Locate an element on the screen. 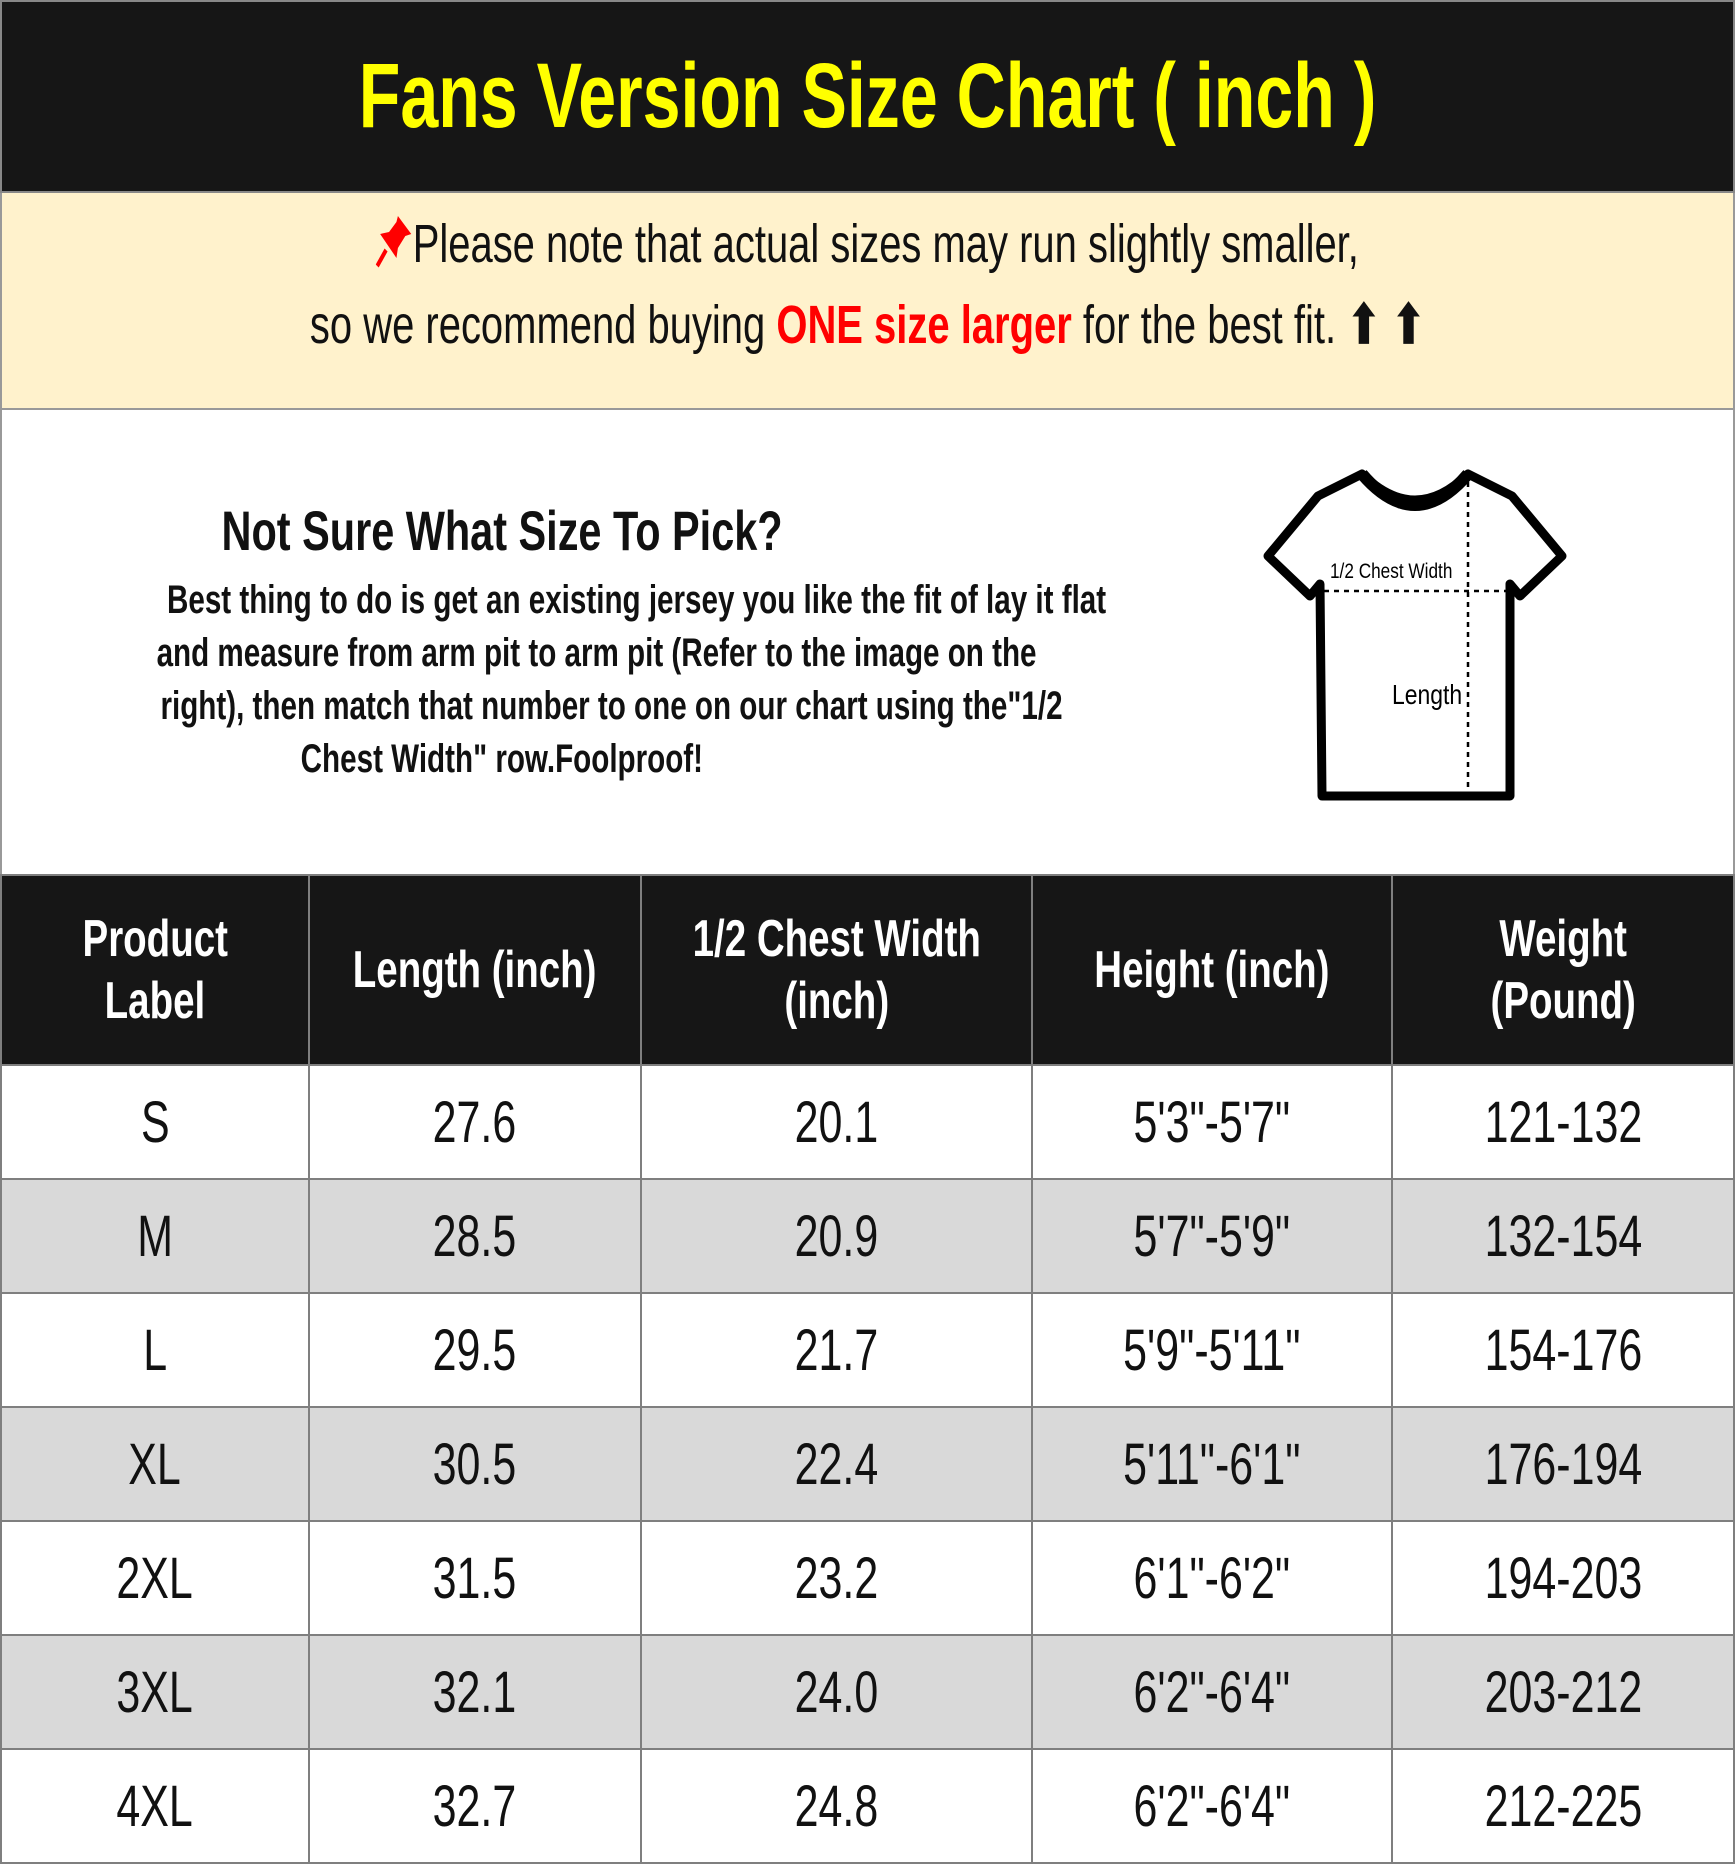  table-cell: 20.9 is located at coordinates (836, 1236).